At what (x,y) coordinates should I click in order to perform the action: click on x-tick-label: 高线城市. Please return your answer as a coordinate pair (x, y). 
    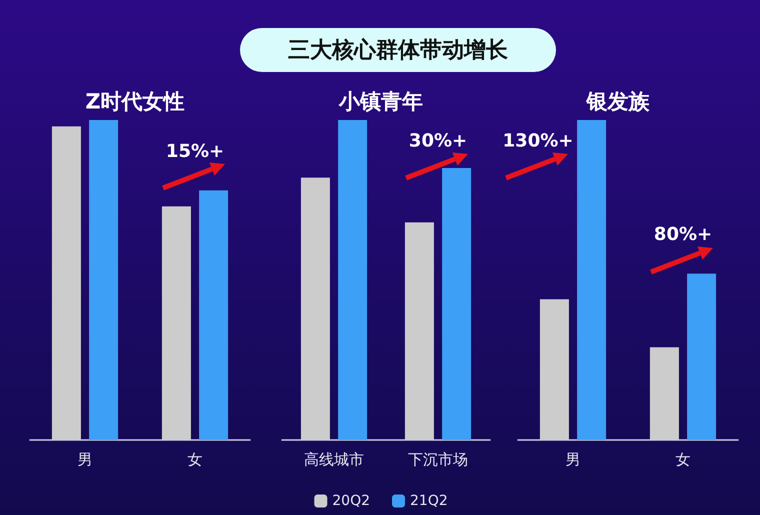
    Looking at the image, I should click on (334, 459).